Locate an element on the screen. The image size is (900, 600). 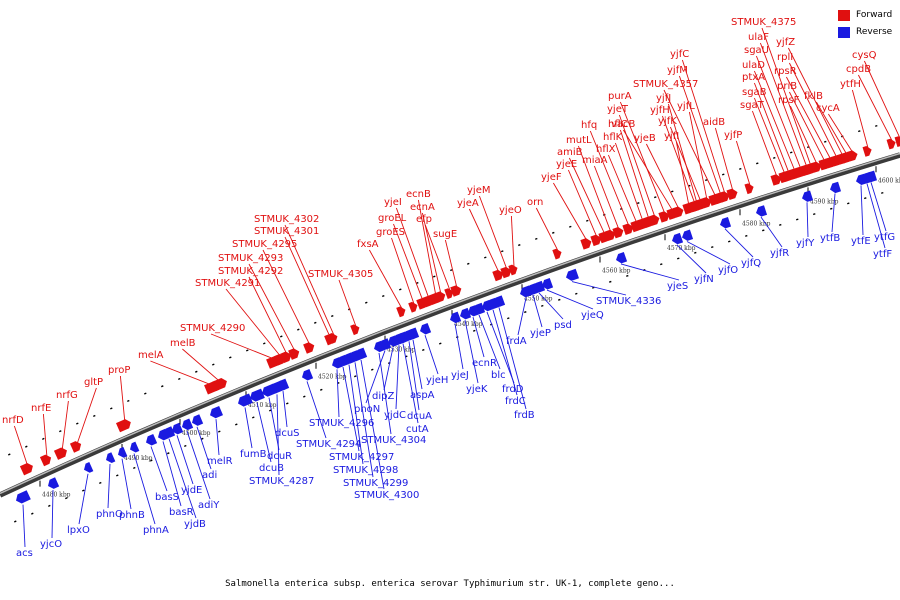
forward-gene-yjfC: yjfC is located at coordinates (700, 126).